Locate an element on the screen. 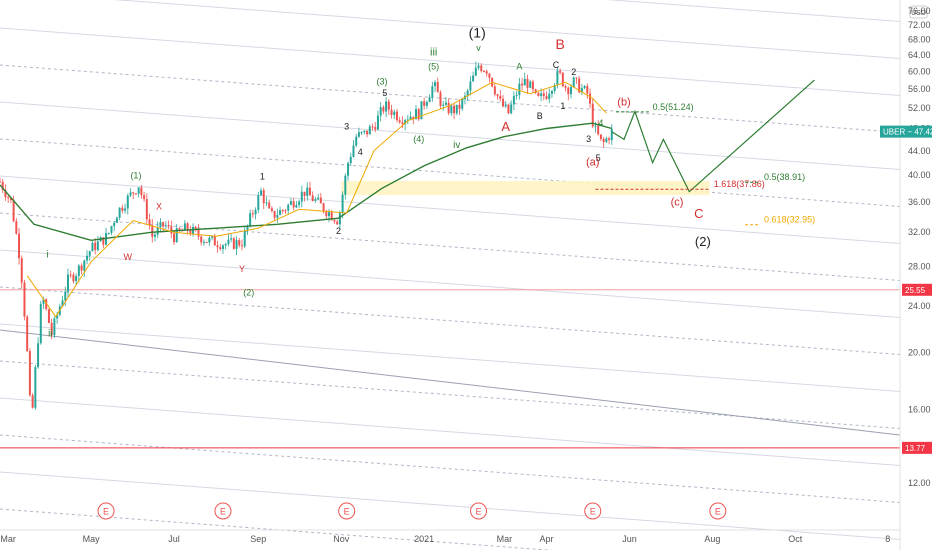 The image size is (932, 550). y-tick-label: 64.00 is located at coordinates (919, 55).